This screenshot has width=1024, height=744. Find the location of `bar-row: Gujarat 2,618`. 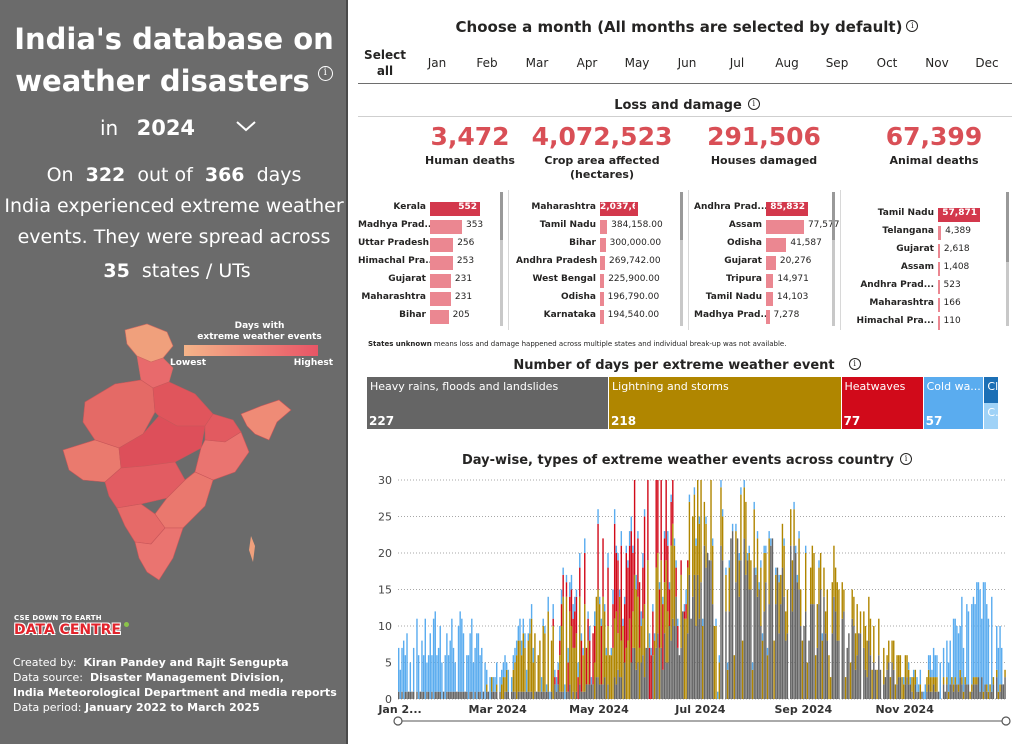

bar-row: Gujarat 2,618 is located at coordinates (927, 249).